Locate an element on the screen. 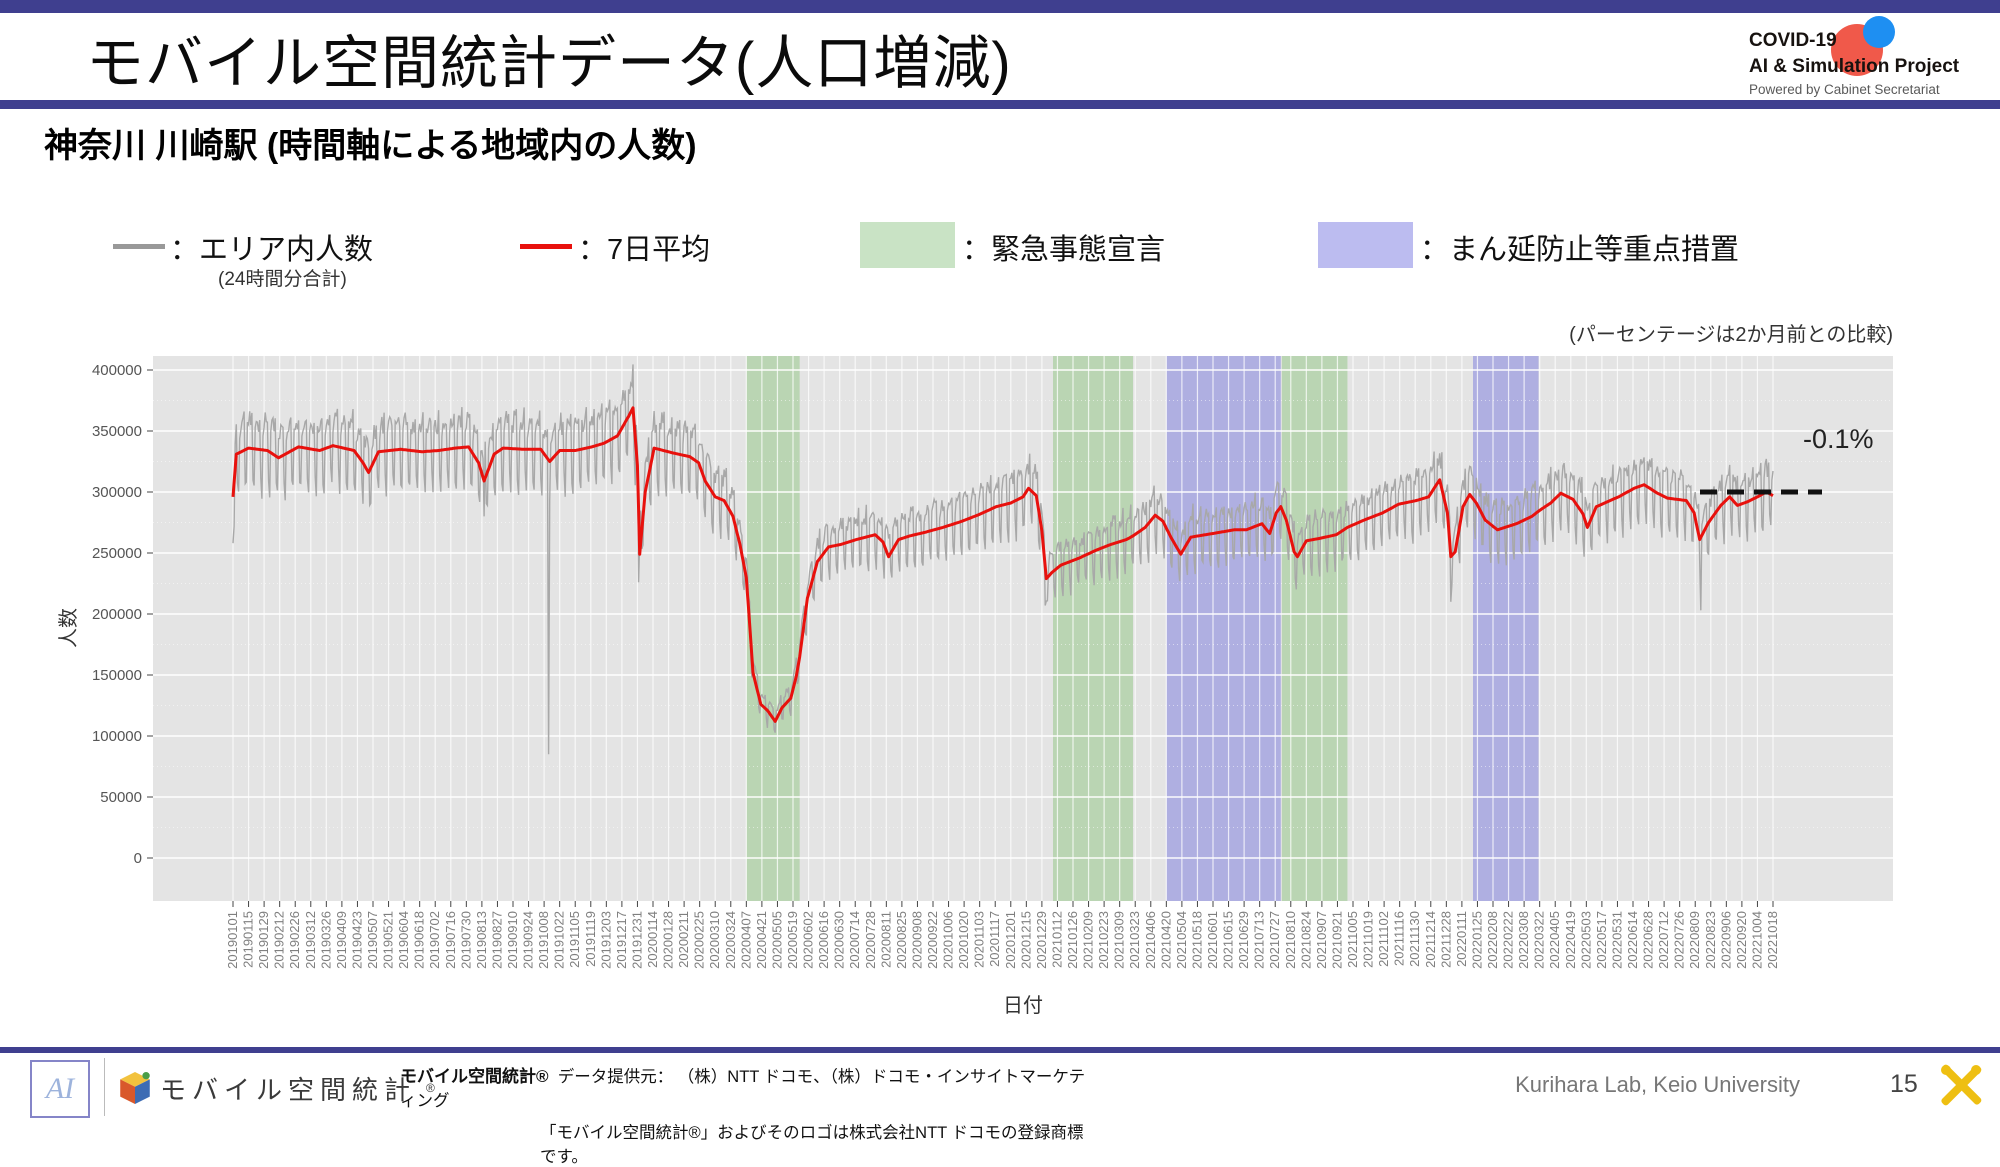 The image size is (2000, 1167). svg-text: 20210420 is located at coordinates (1165, 940).